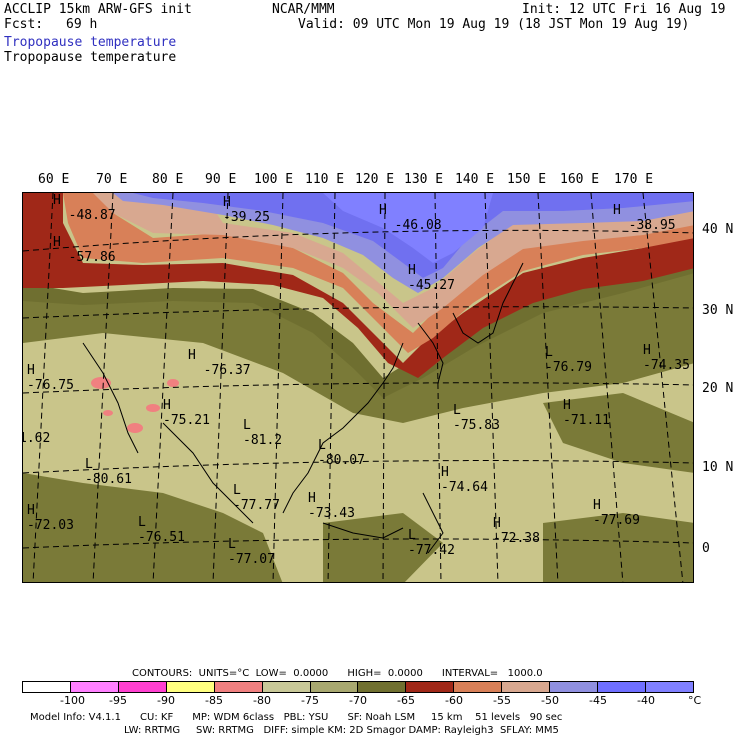  What do you see at coordinates (90, 57) in the screenshot?
I see `field-title: Tropopause temperature` at bounding box center [90, 57].